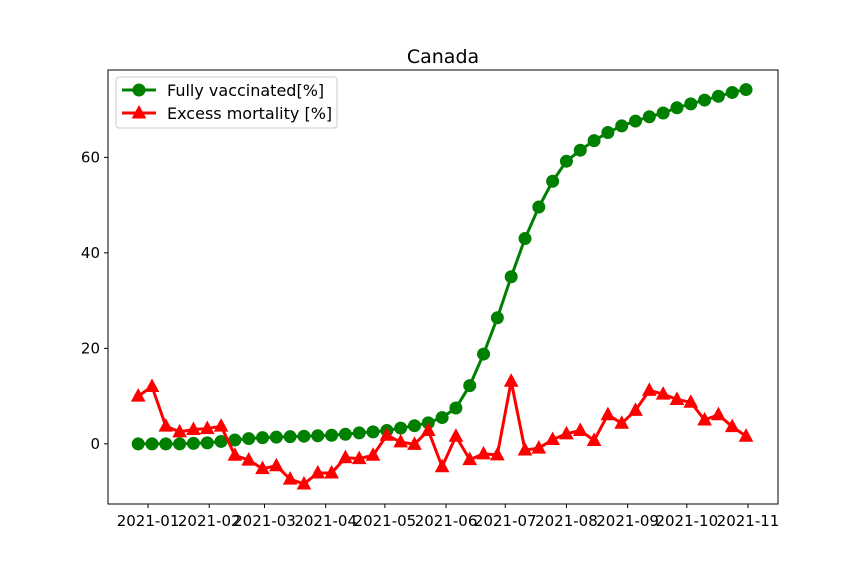  I want to click on x-tick-label: 2021-09, so click(627, 521).